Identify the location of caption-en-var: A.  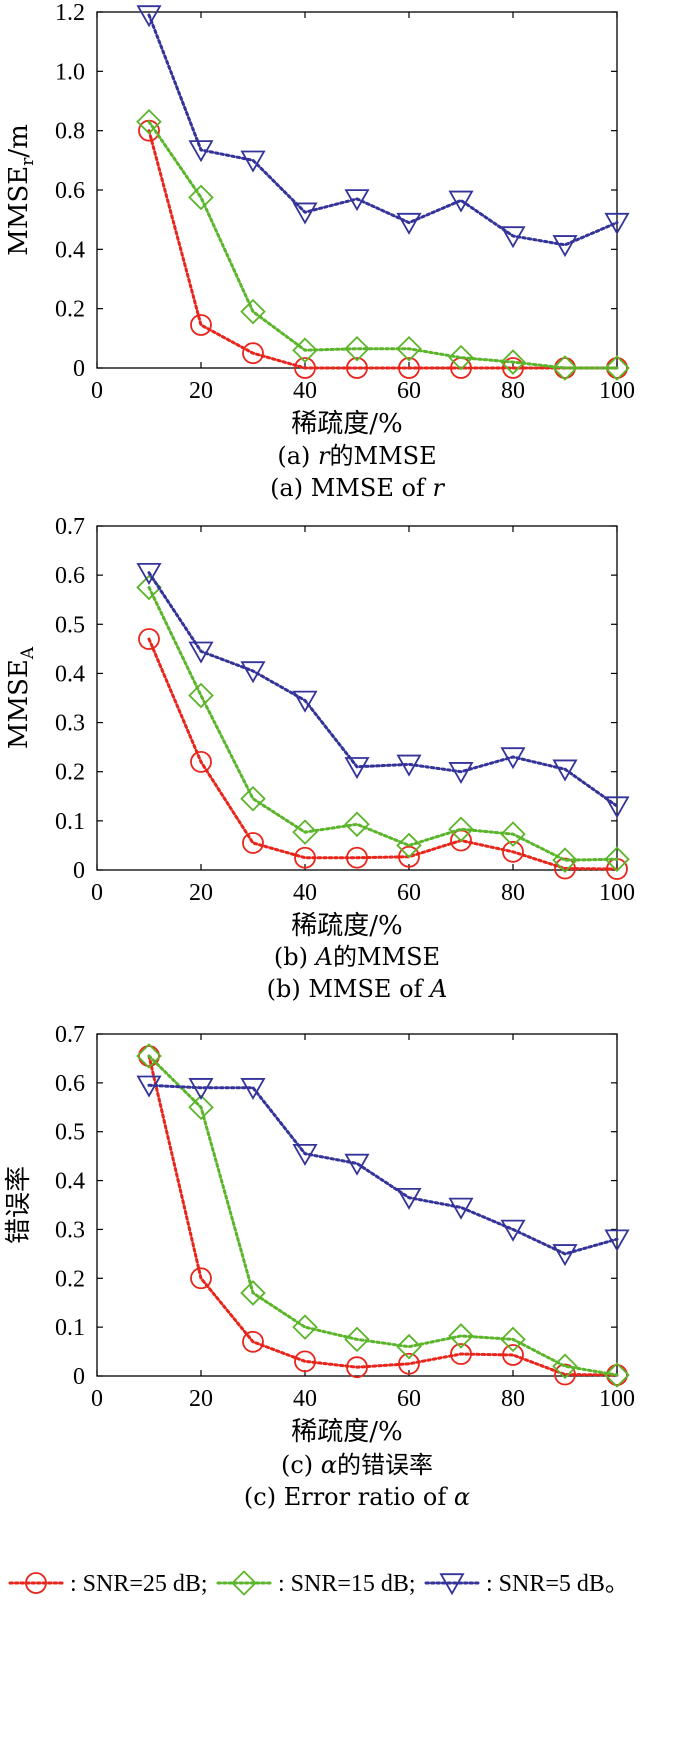
(437, 989).